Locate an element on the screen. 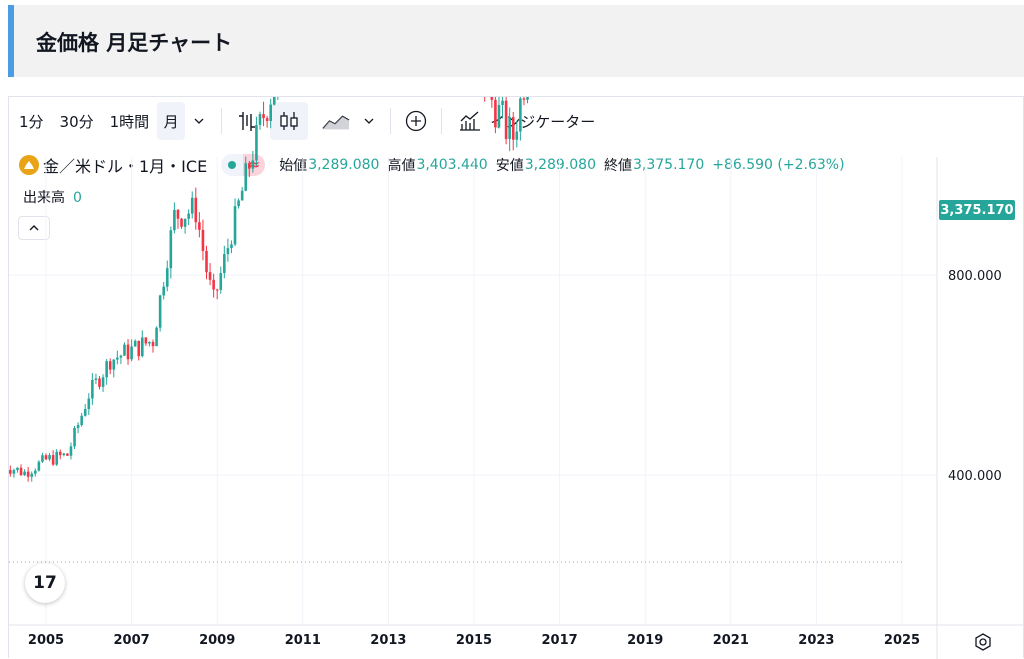  page-title: 金価格 月足チャート is located at coordinates (134, 43).